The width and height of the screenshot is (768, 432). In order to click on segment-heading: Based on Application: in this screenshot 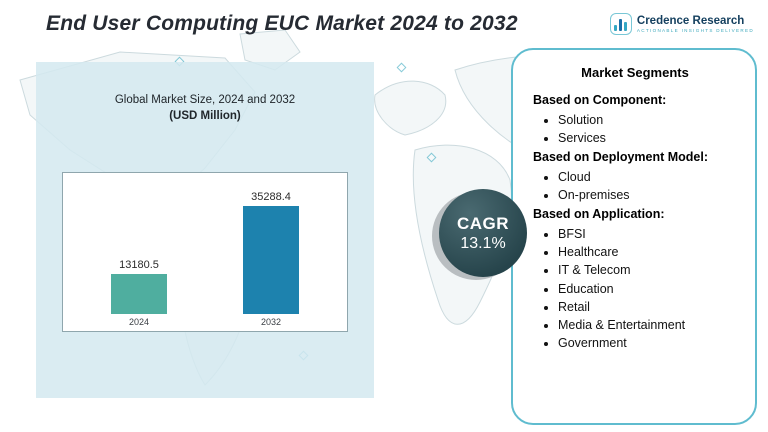, I will do `click(599, 214)`.